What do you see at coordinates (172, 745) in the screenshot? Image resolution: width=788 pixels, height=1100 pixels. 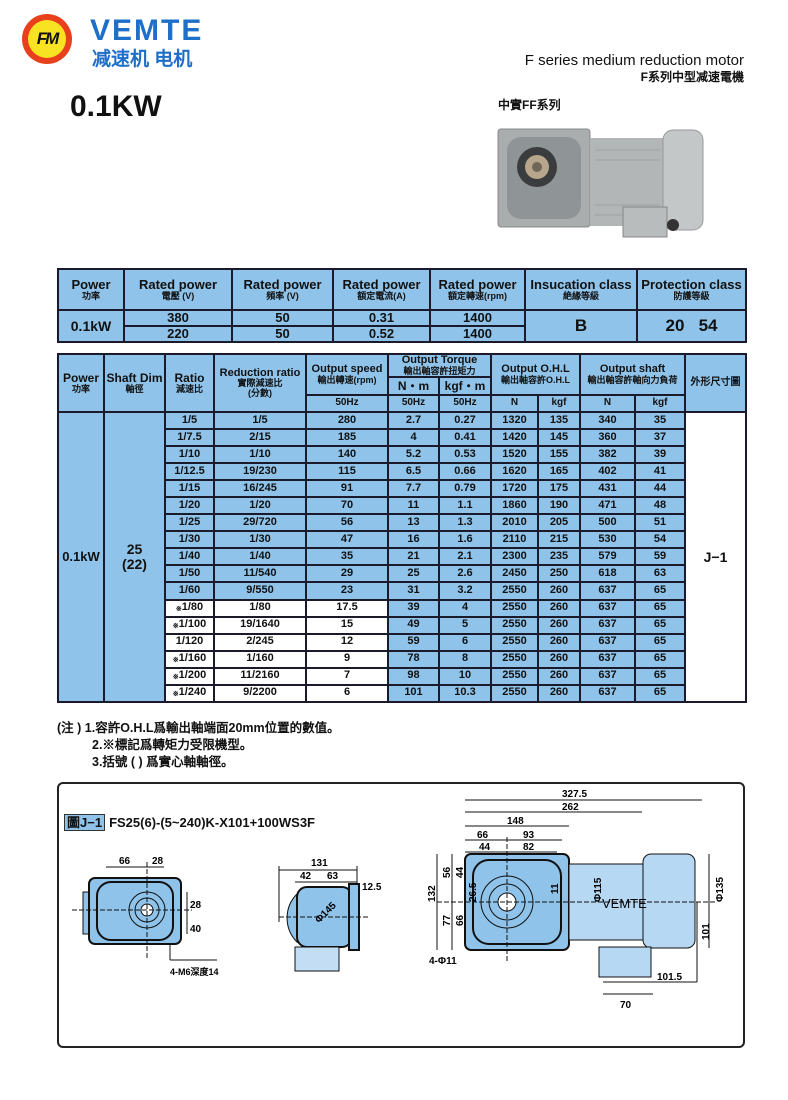 I see `note: 2.※標記爲轉矩力受限機型。` at bounding box center [172, 745].